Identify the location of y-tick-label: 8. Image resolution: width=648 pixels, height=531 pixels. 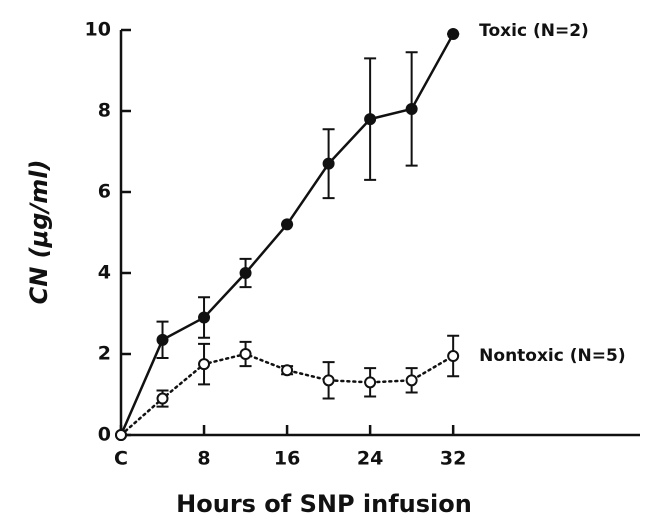
(104, 111).